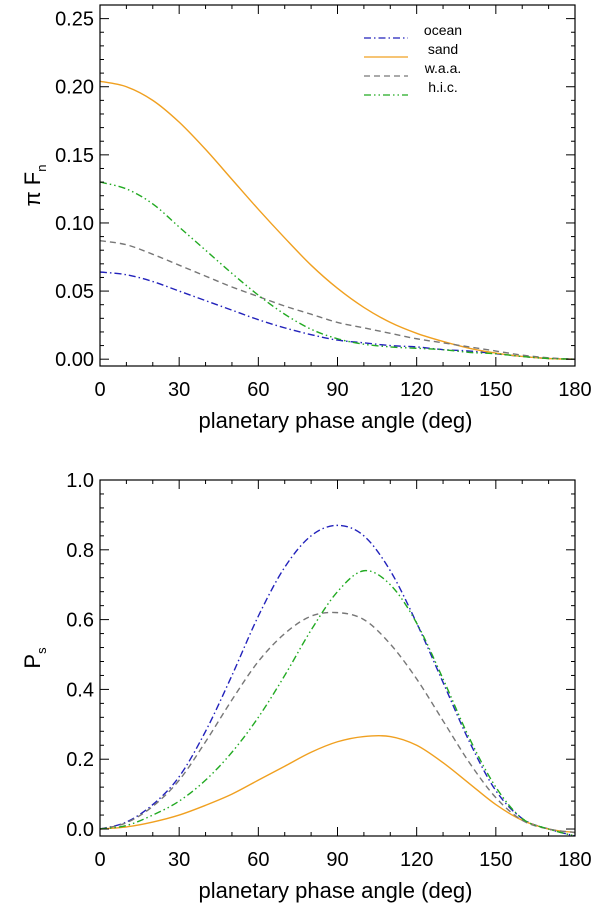 Image resolution: width=600 pixels, height=910 pixels. What do you see at coordinates (336, 890) in the screenshot?
I see `bottom-x-axis-title: planetary phase angle (deg)` at bounding box center [336, 890].